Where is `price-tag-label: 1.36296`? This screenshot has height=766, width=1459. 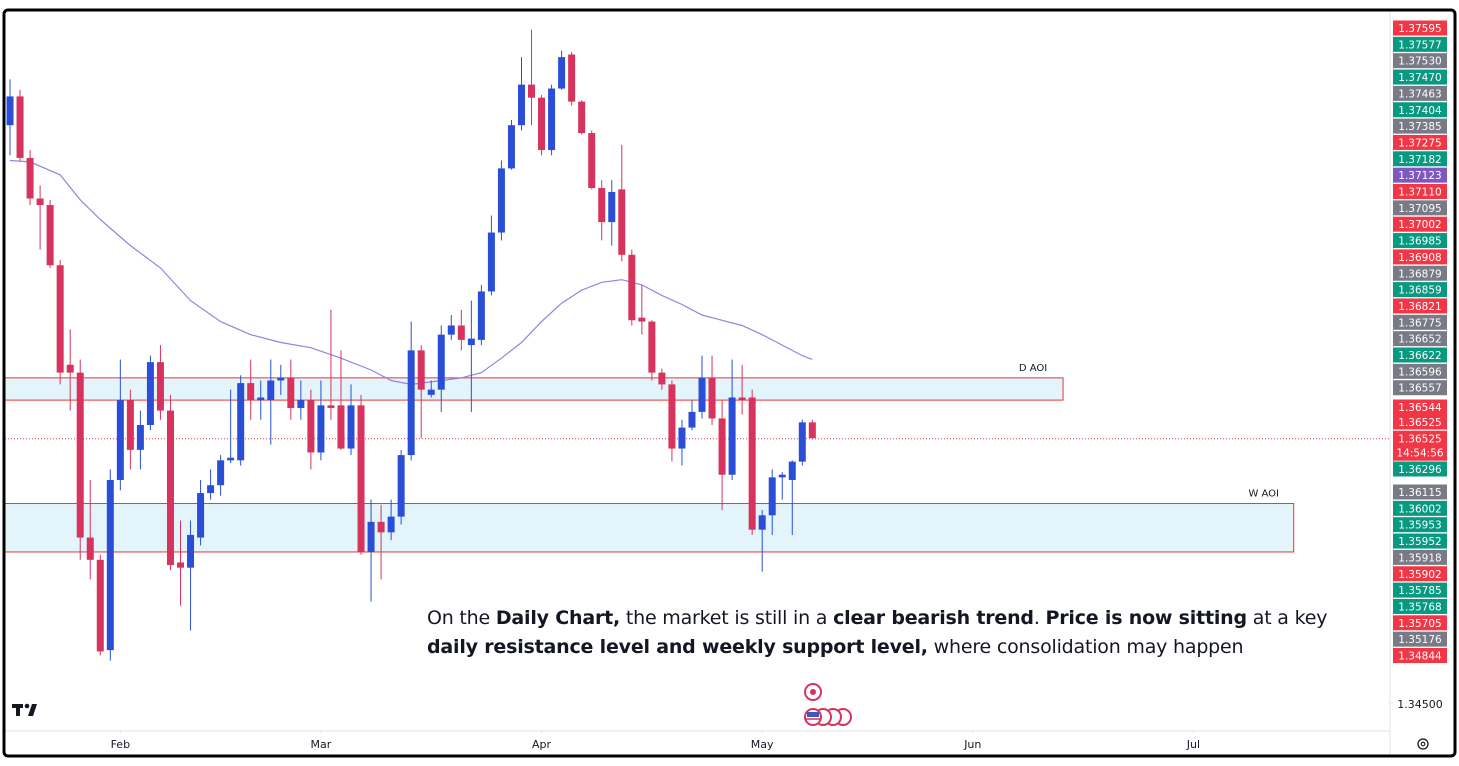
price-tag-label: 1.36296 is located at coordinates (1420, 470).